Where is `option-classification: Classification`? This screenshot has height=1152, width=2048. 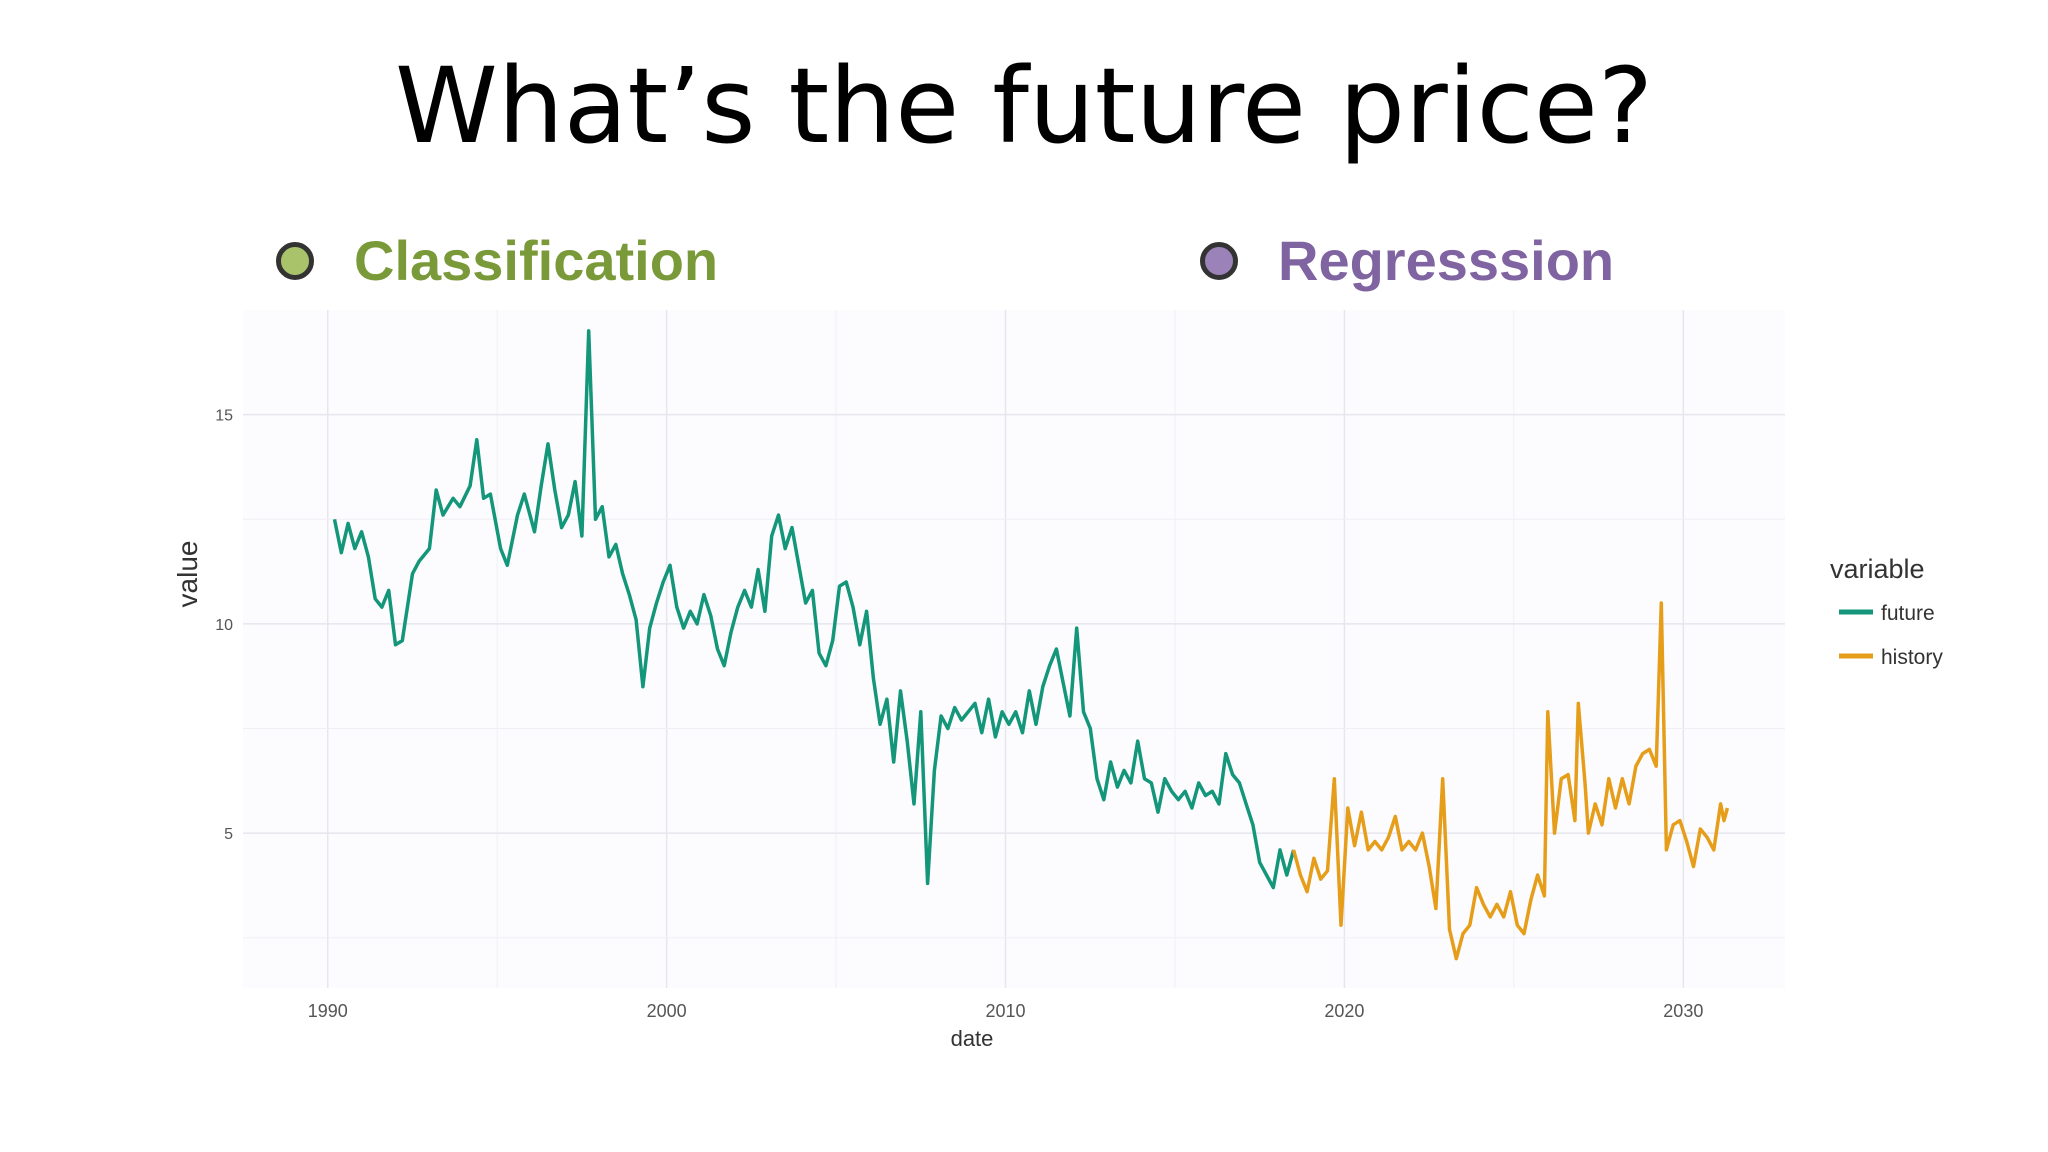
option-classification: Classification is located at coordinates (497, 260).